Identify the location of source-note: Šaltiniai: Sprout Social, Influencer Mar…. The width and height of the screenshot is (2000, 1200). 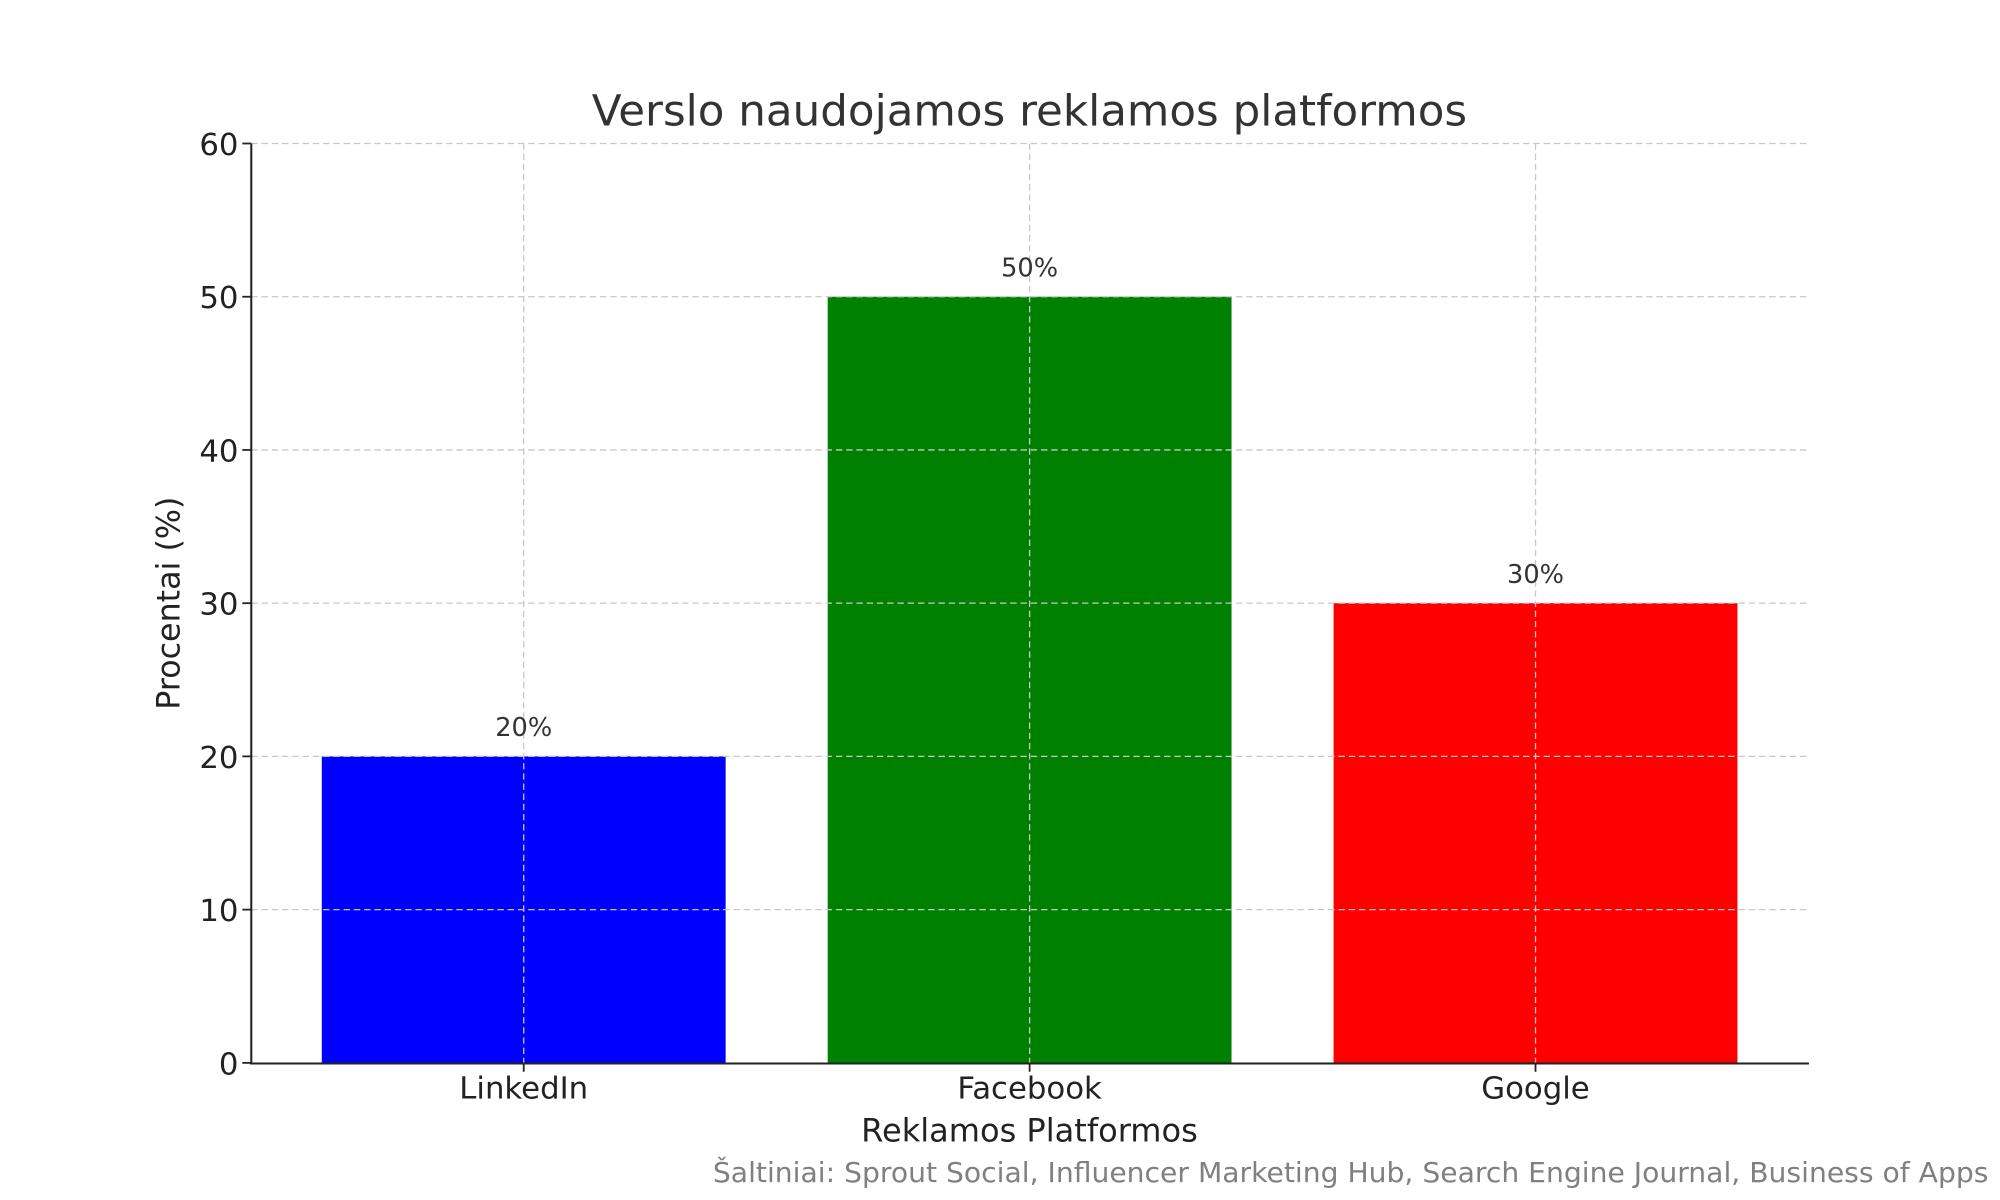
(1351, 1172).